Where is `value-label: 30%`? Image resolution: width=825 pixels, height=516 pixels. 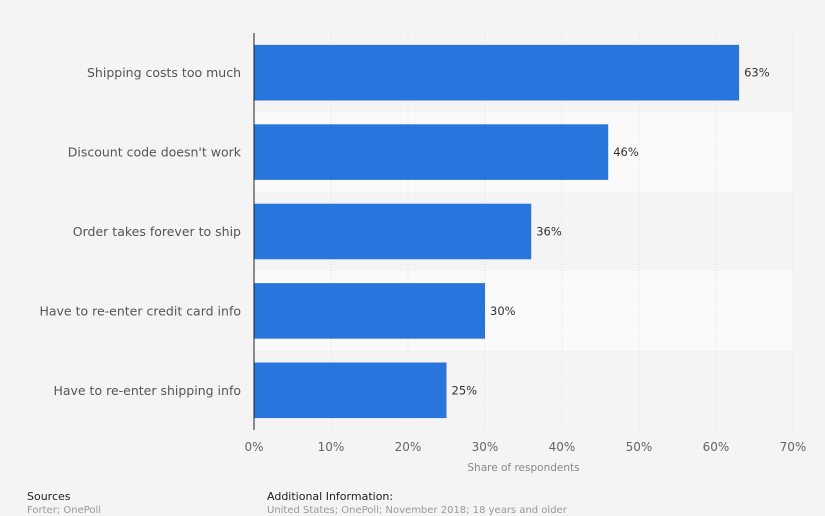 value-label: 30% is located at coordinates (503, 311).